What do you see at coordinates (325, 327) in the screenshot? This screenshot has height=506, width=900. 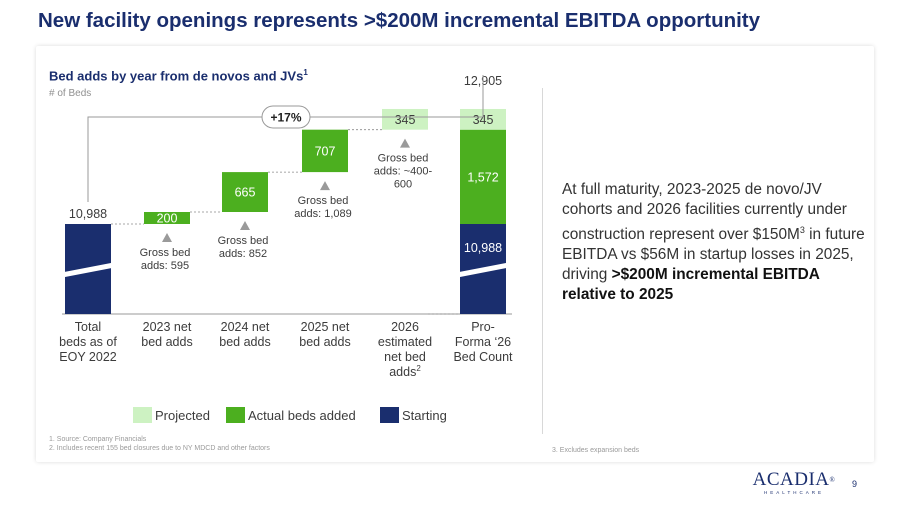 I see `category-label-3-line-0: 2025 net` at bounding box center [325, 327].